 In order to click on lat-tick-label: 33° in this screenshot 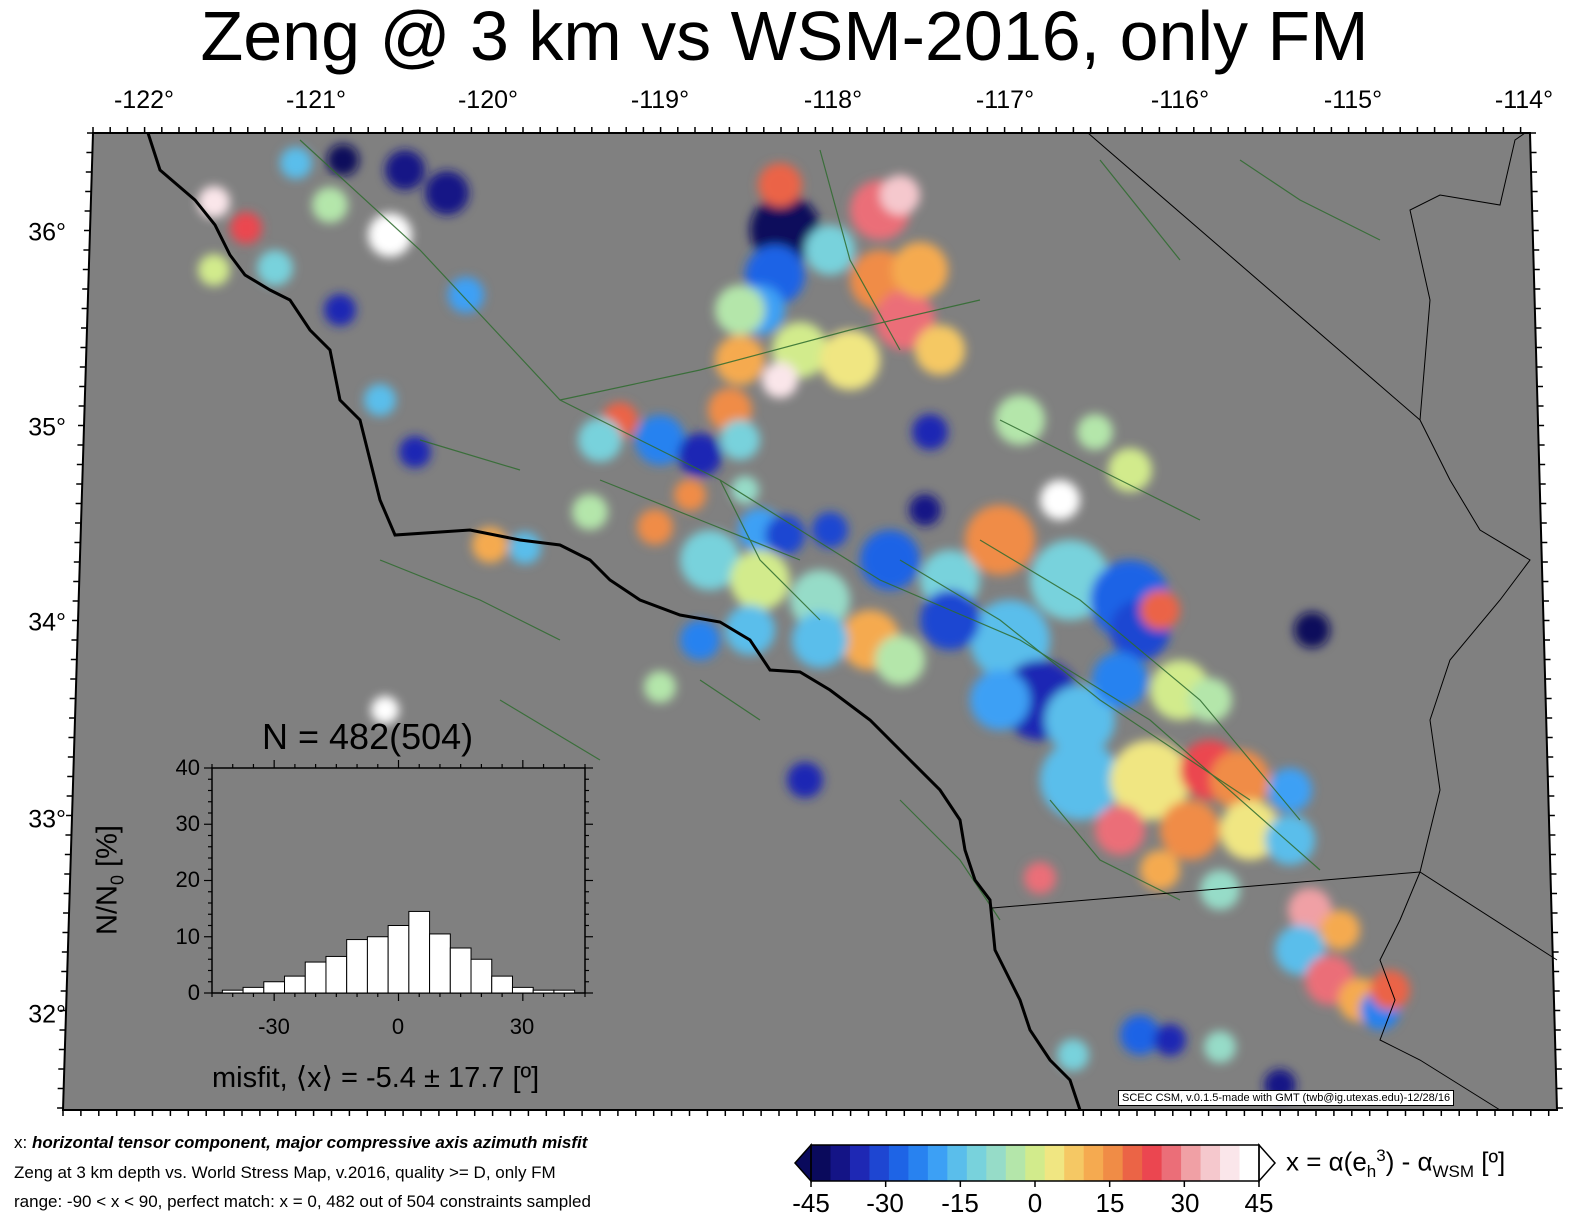, I will do `click(47, 819)`.